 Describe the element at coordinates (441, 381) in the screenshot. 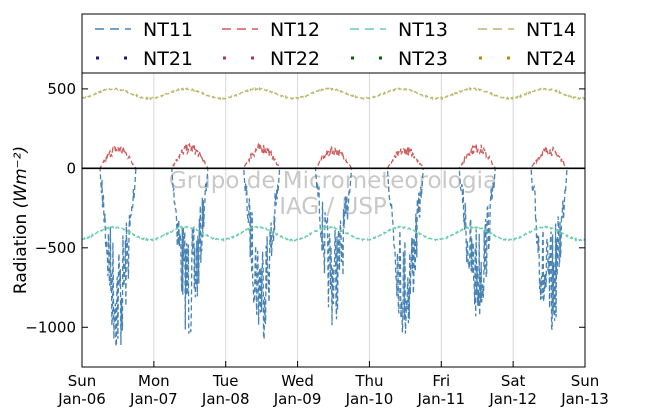

I see `x-tick-label-day: Fri` at that location.